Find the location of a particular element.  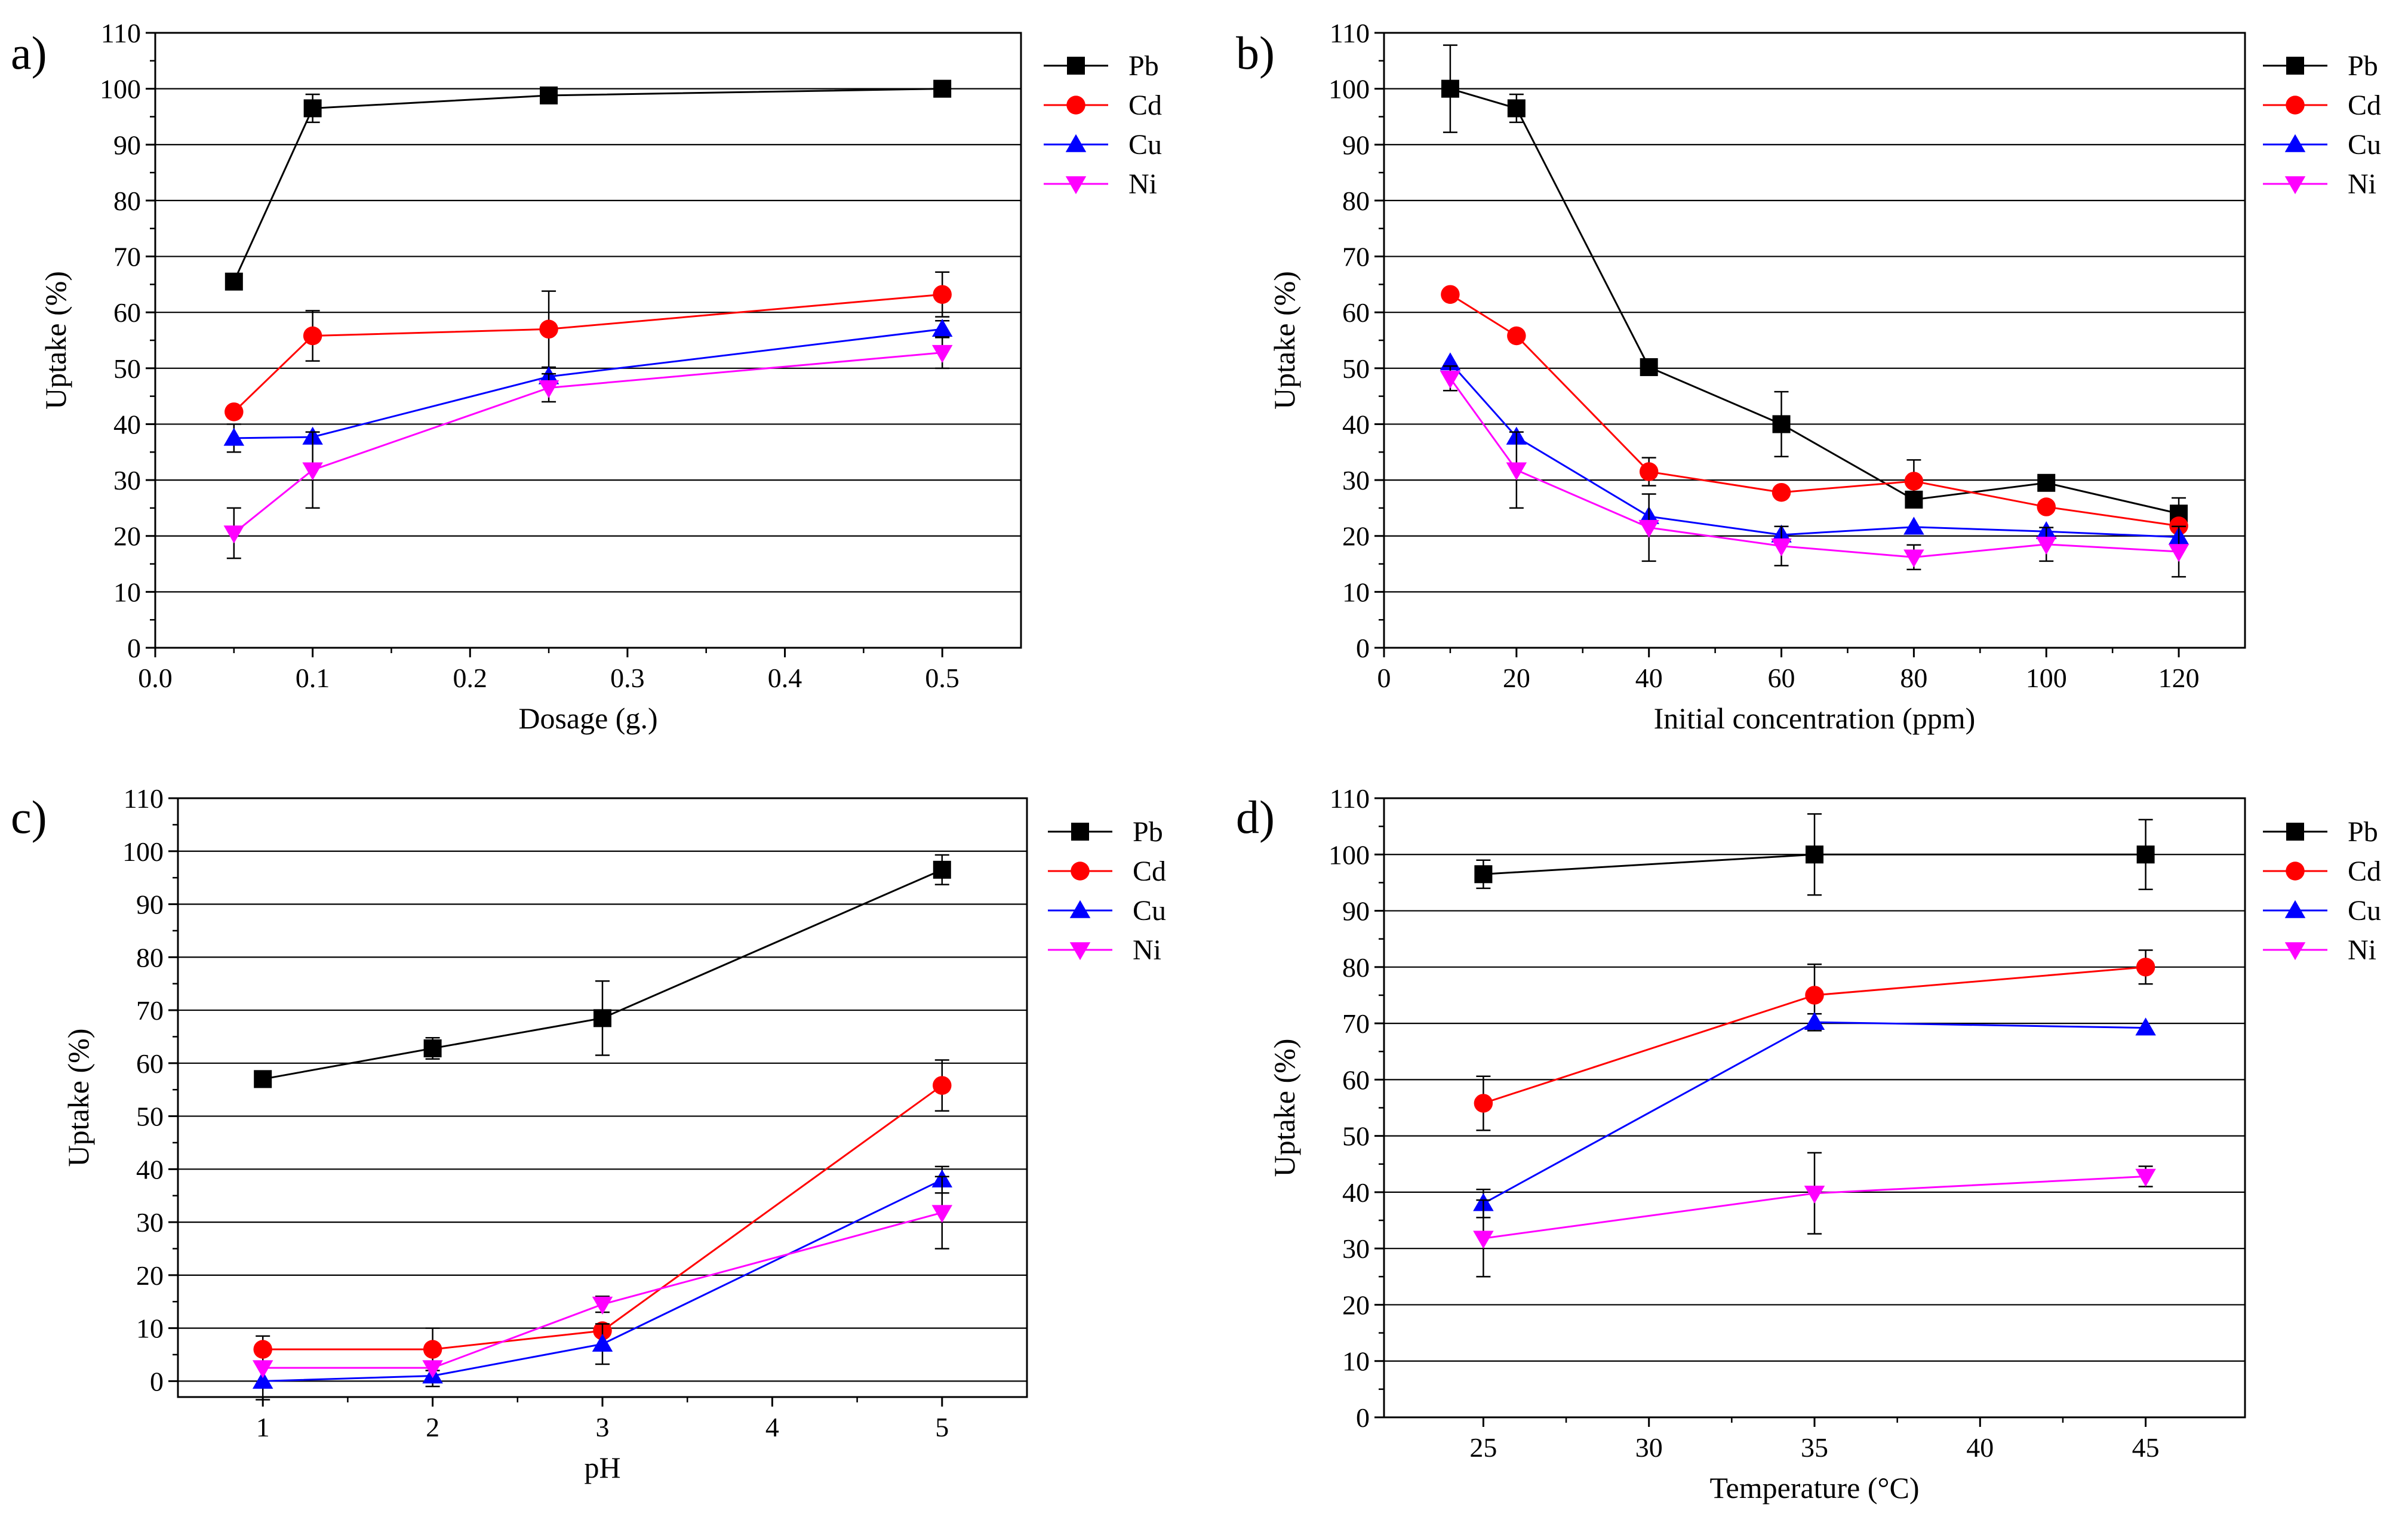

x-tick-label: 0.1 is located at coordinates (313, 678).